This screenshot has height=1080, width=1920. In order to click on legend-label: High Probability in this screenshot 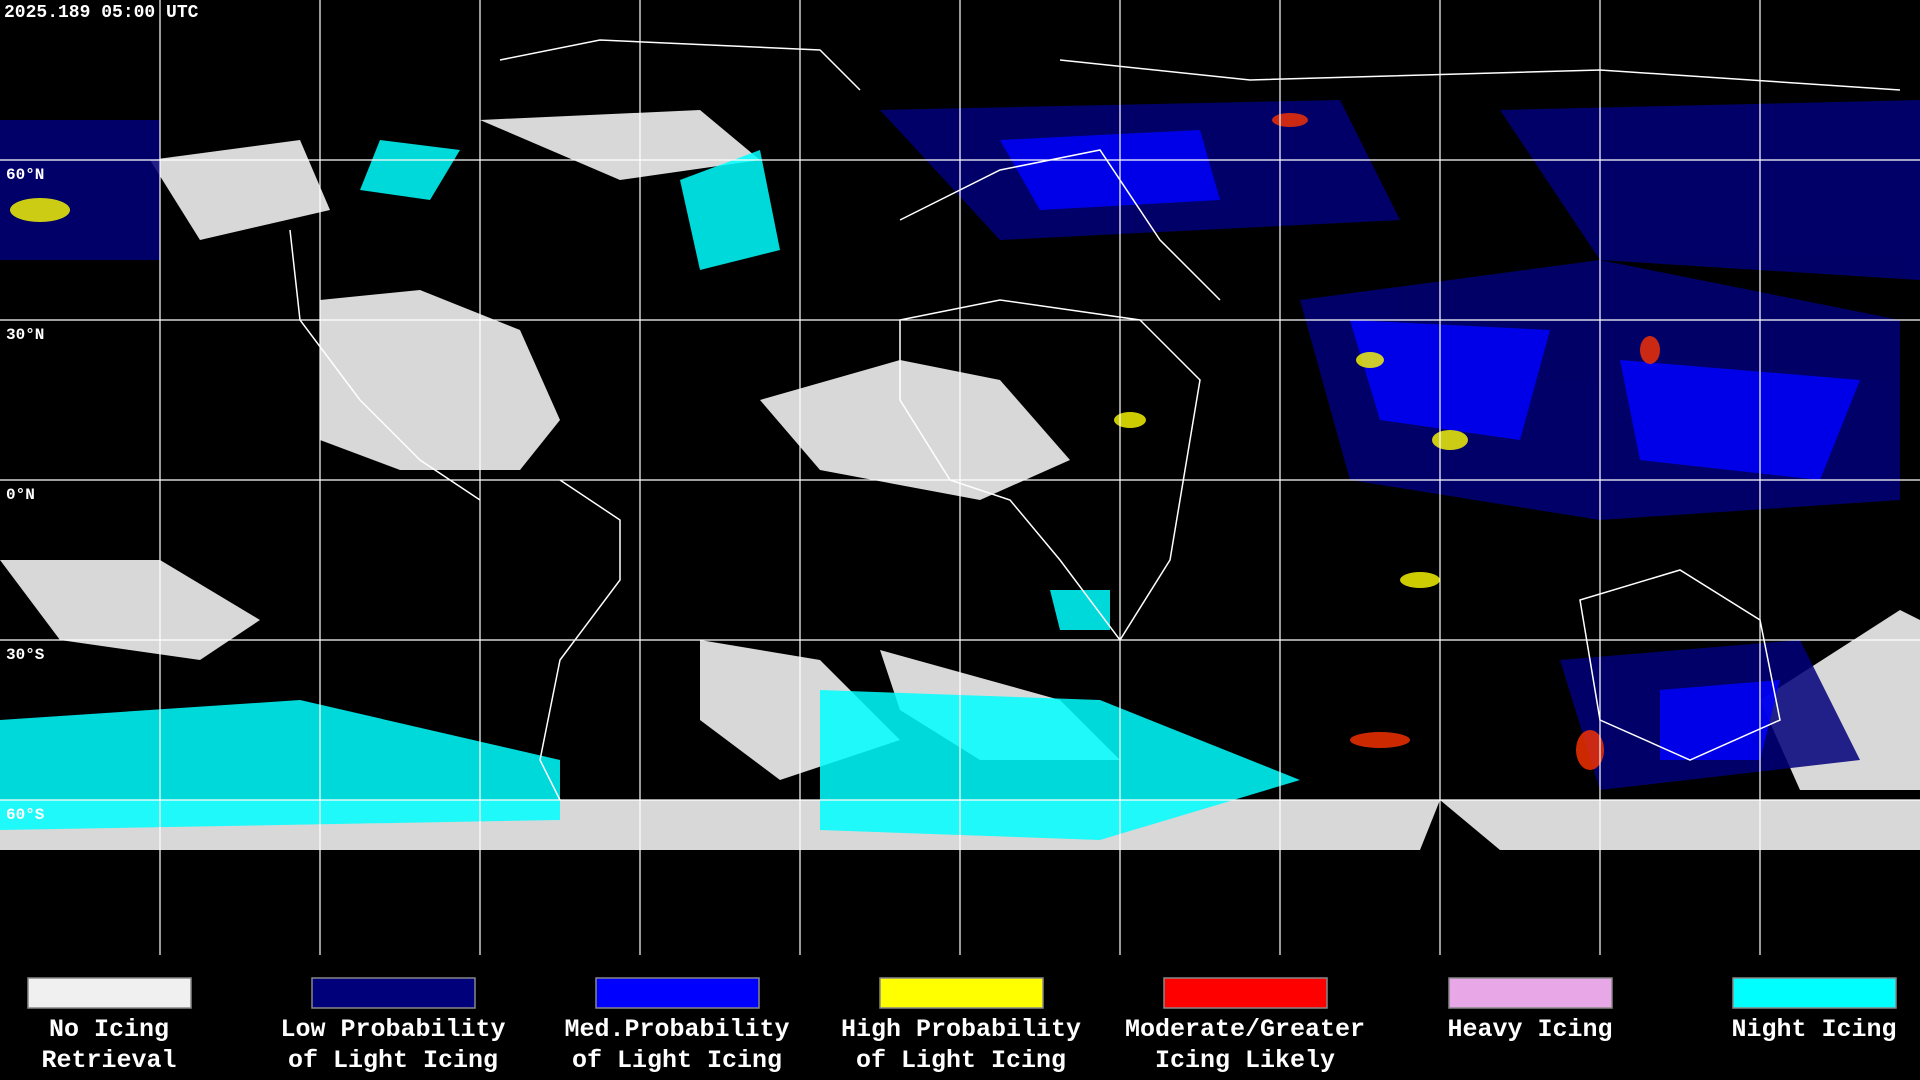, I will do `click(961, 1029)`.